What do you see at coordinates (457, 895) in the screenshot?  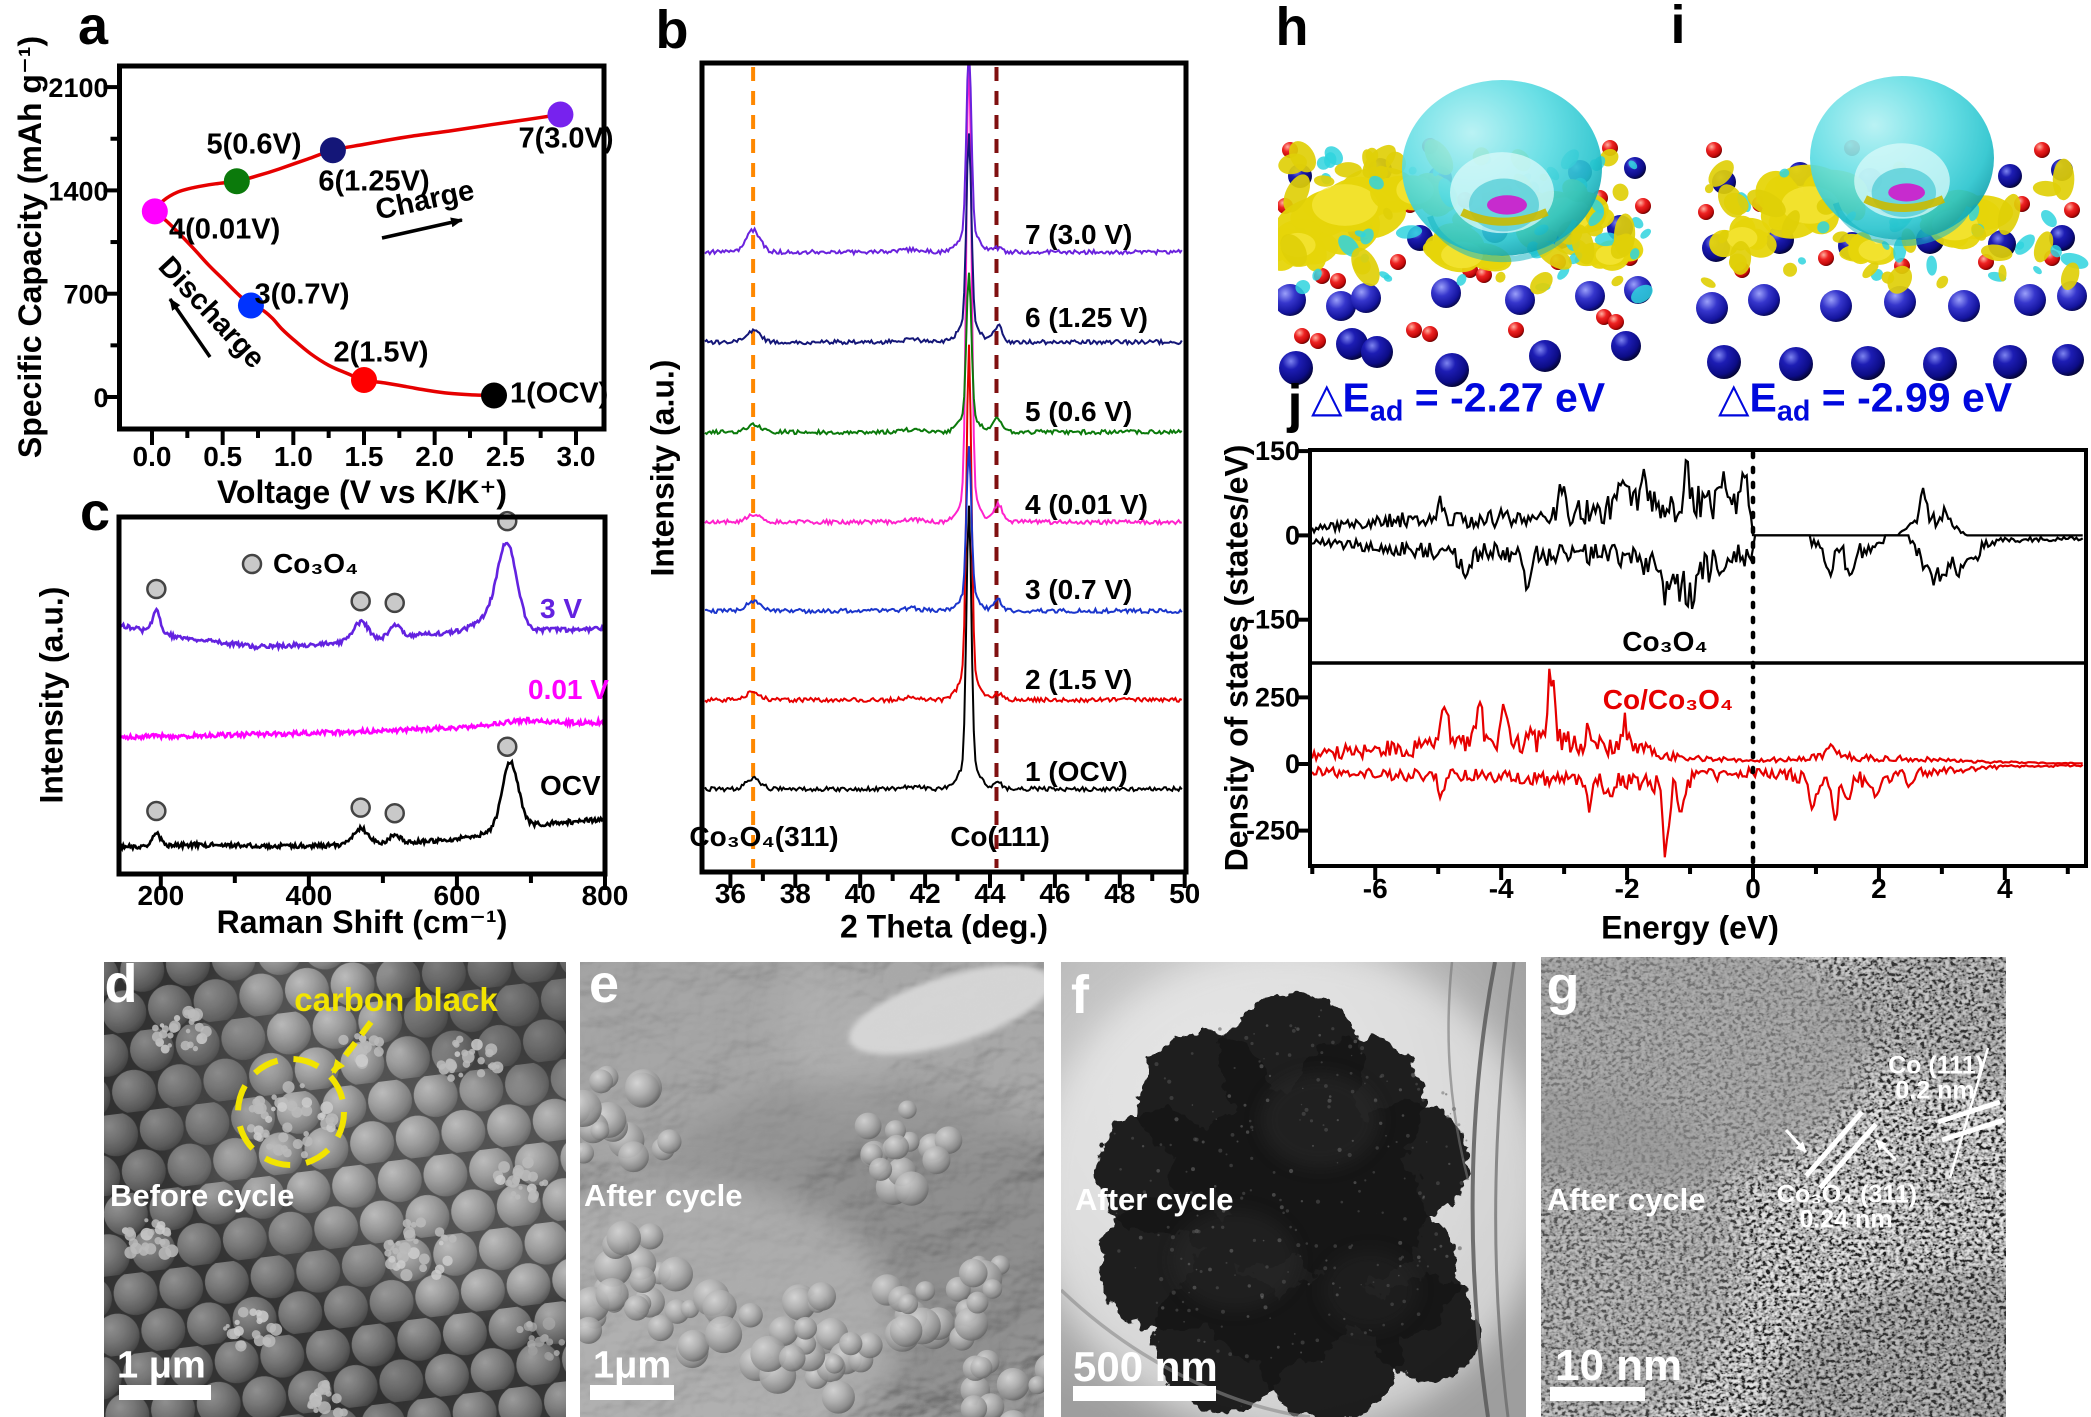 I see `panel-c-x-tick: 600` at bounding box center [457, 895].